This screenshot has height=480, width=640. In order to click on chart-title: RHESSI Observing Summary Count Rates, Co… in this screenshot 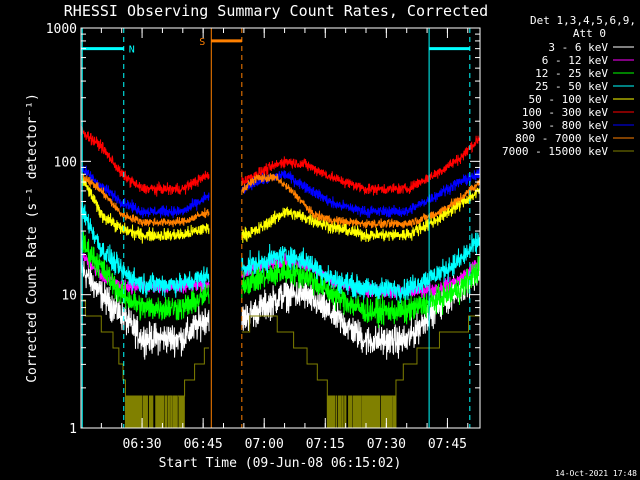, I will do `click(276, 11)`.